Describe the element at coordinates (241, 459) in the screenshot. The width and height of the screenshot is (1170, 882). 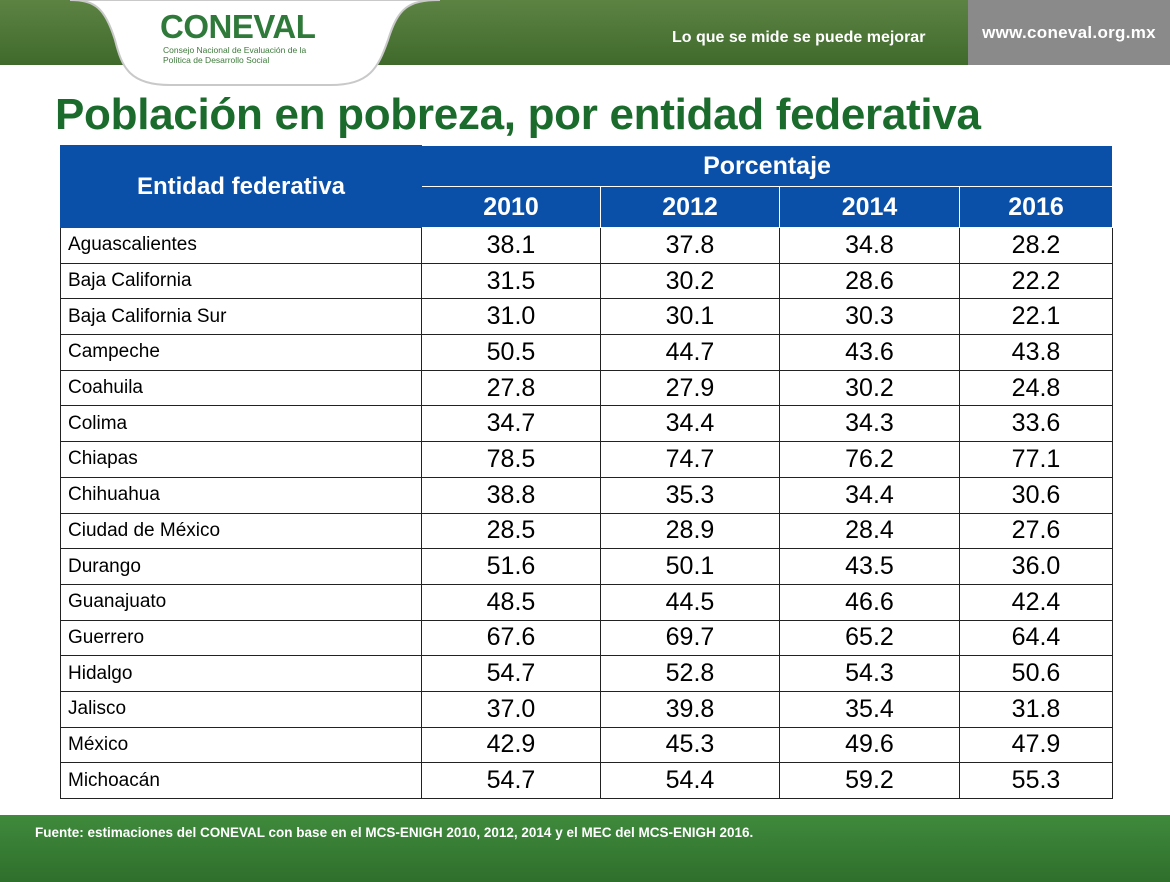
I see `entity-name-cell: Chiapas` at that location.